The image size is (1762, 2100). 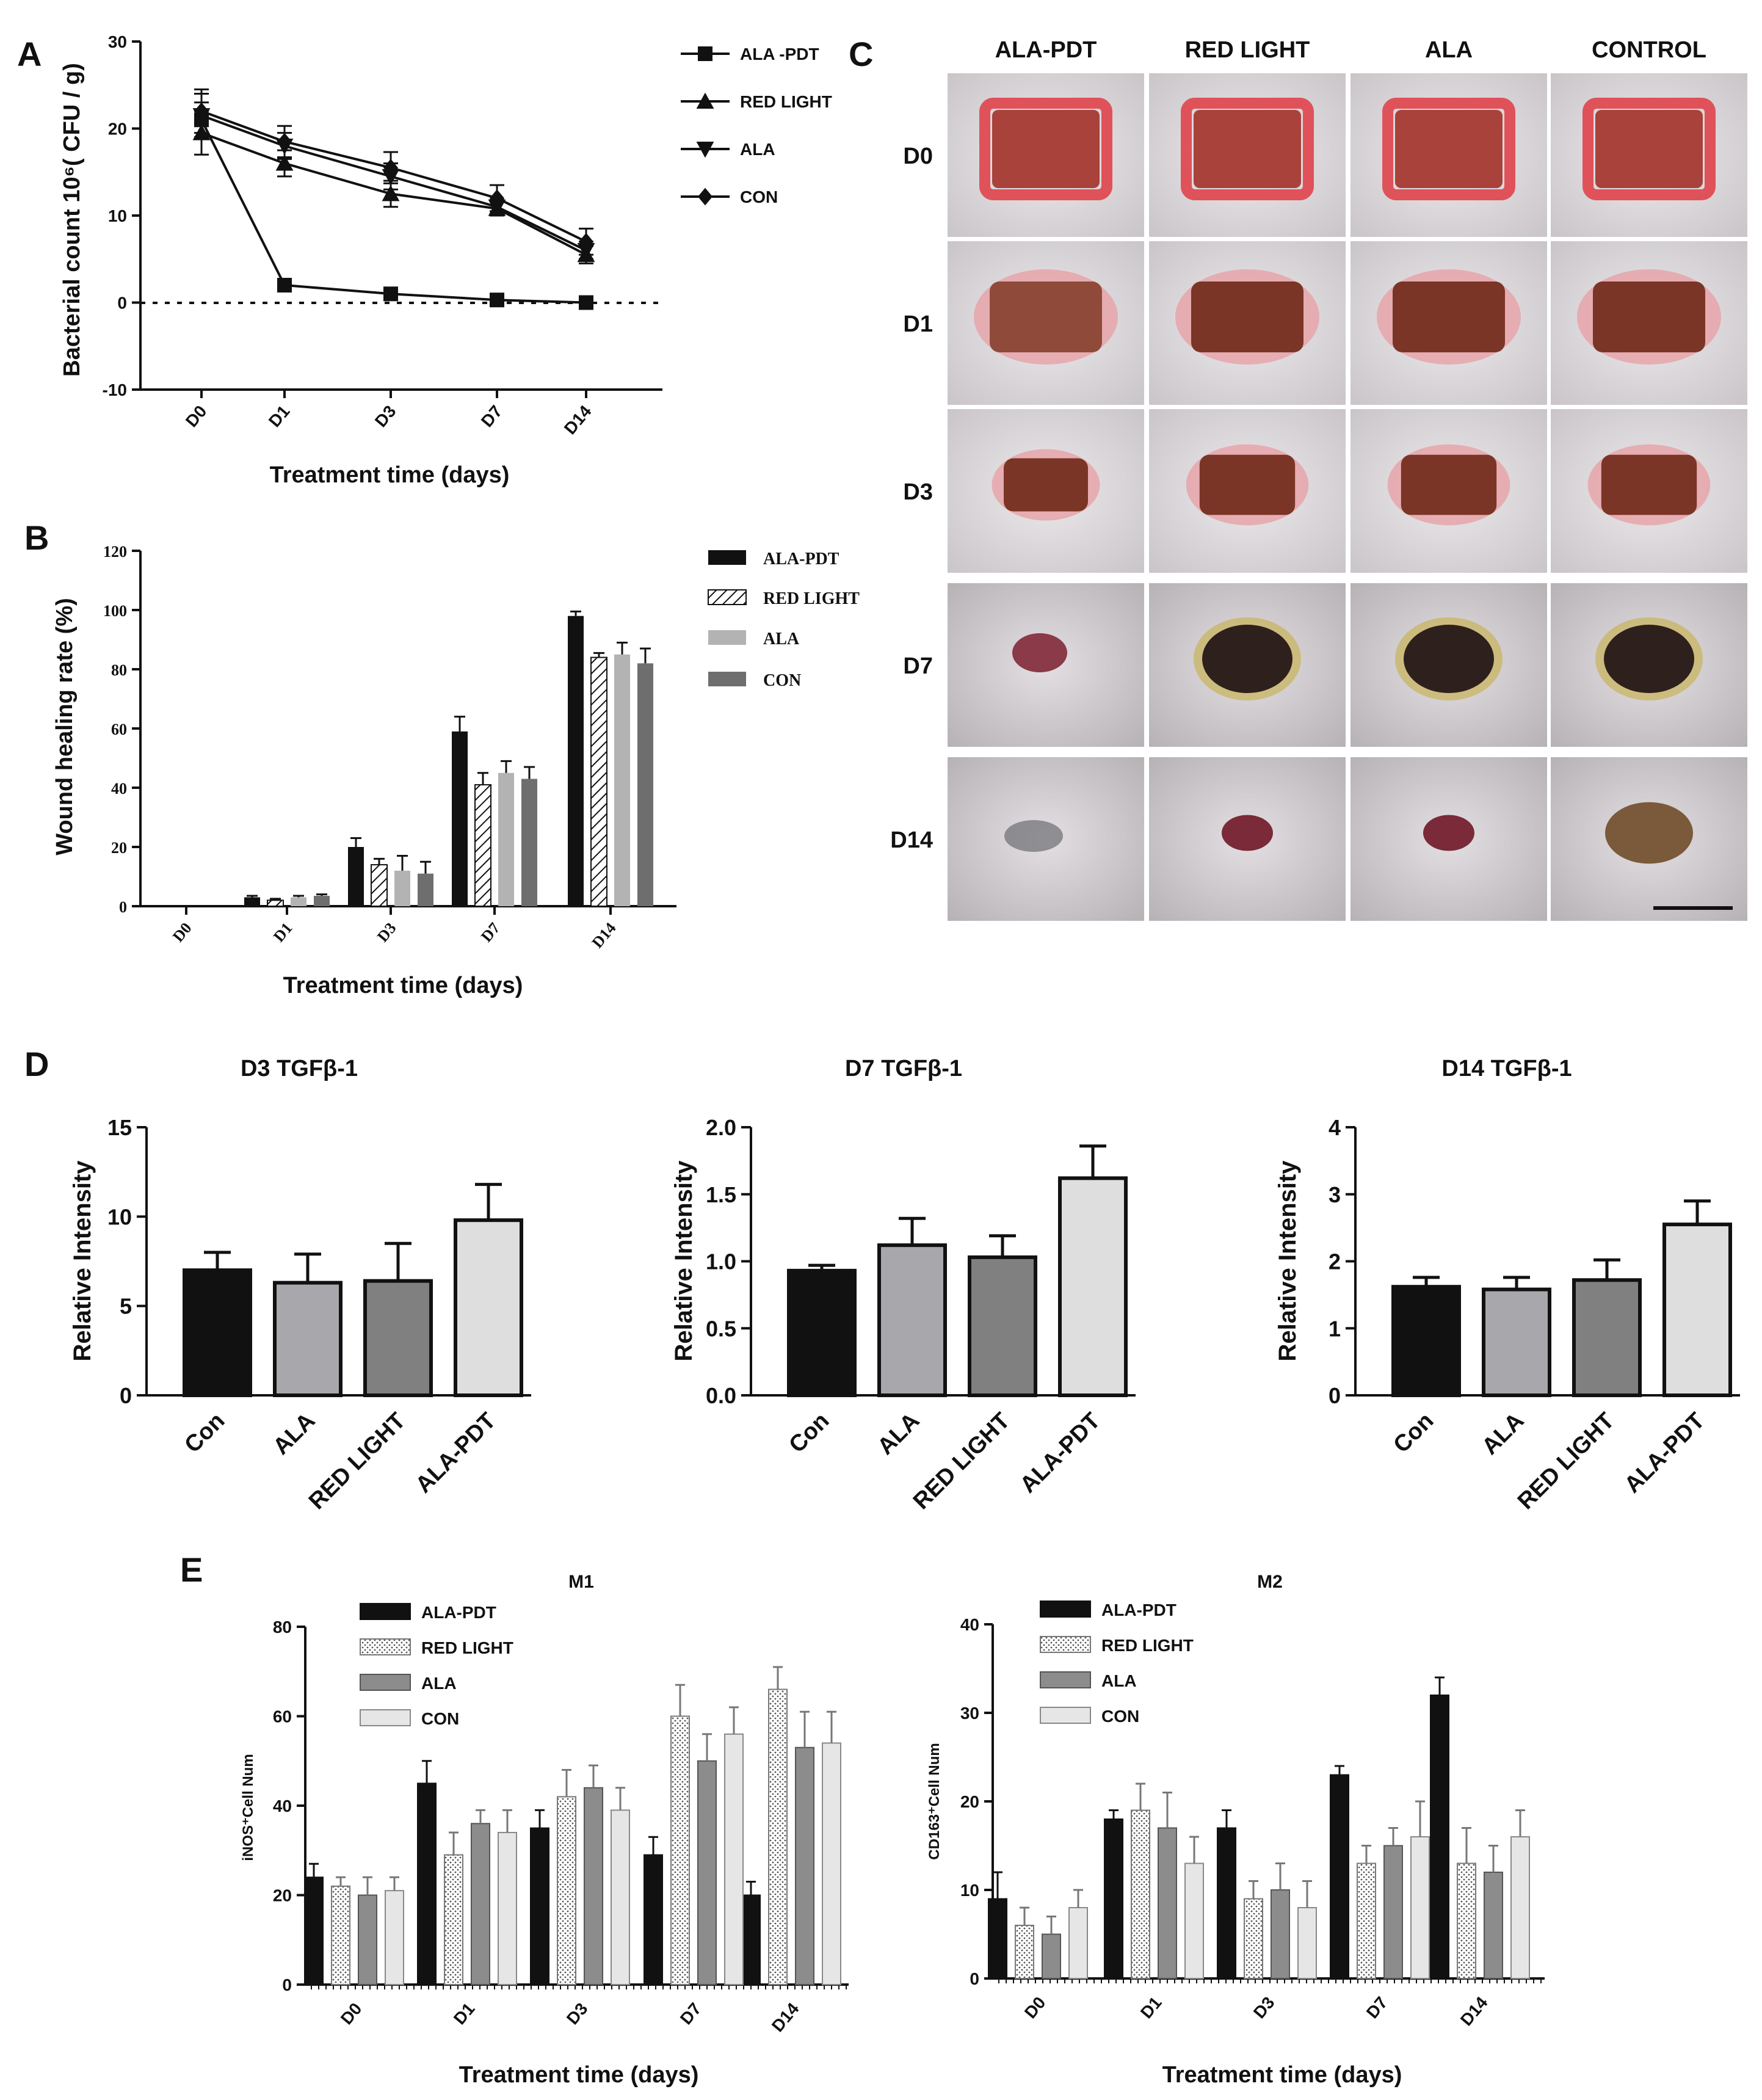 I want to click on panel-a-series-con-legend-marker, so click(x=705, y=196).